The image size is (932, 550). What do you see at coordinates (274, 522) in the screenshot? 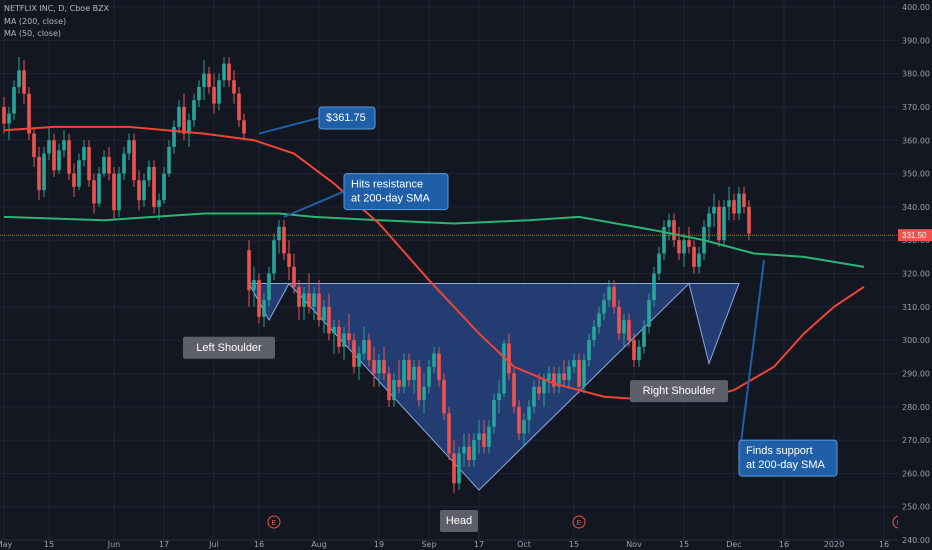
I see `earnings-marker` at bounding box center [274, 522].